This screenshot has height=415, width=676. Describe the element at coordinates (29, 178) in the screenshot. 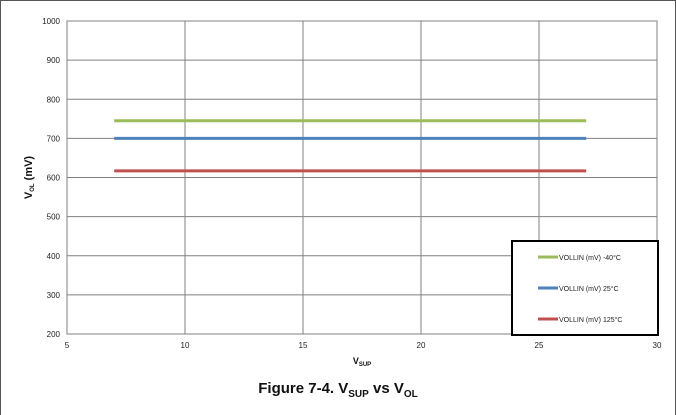

I see `y-axis-label: VOL (mV)` at that location.